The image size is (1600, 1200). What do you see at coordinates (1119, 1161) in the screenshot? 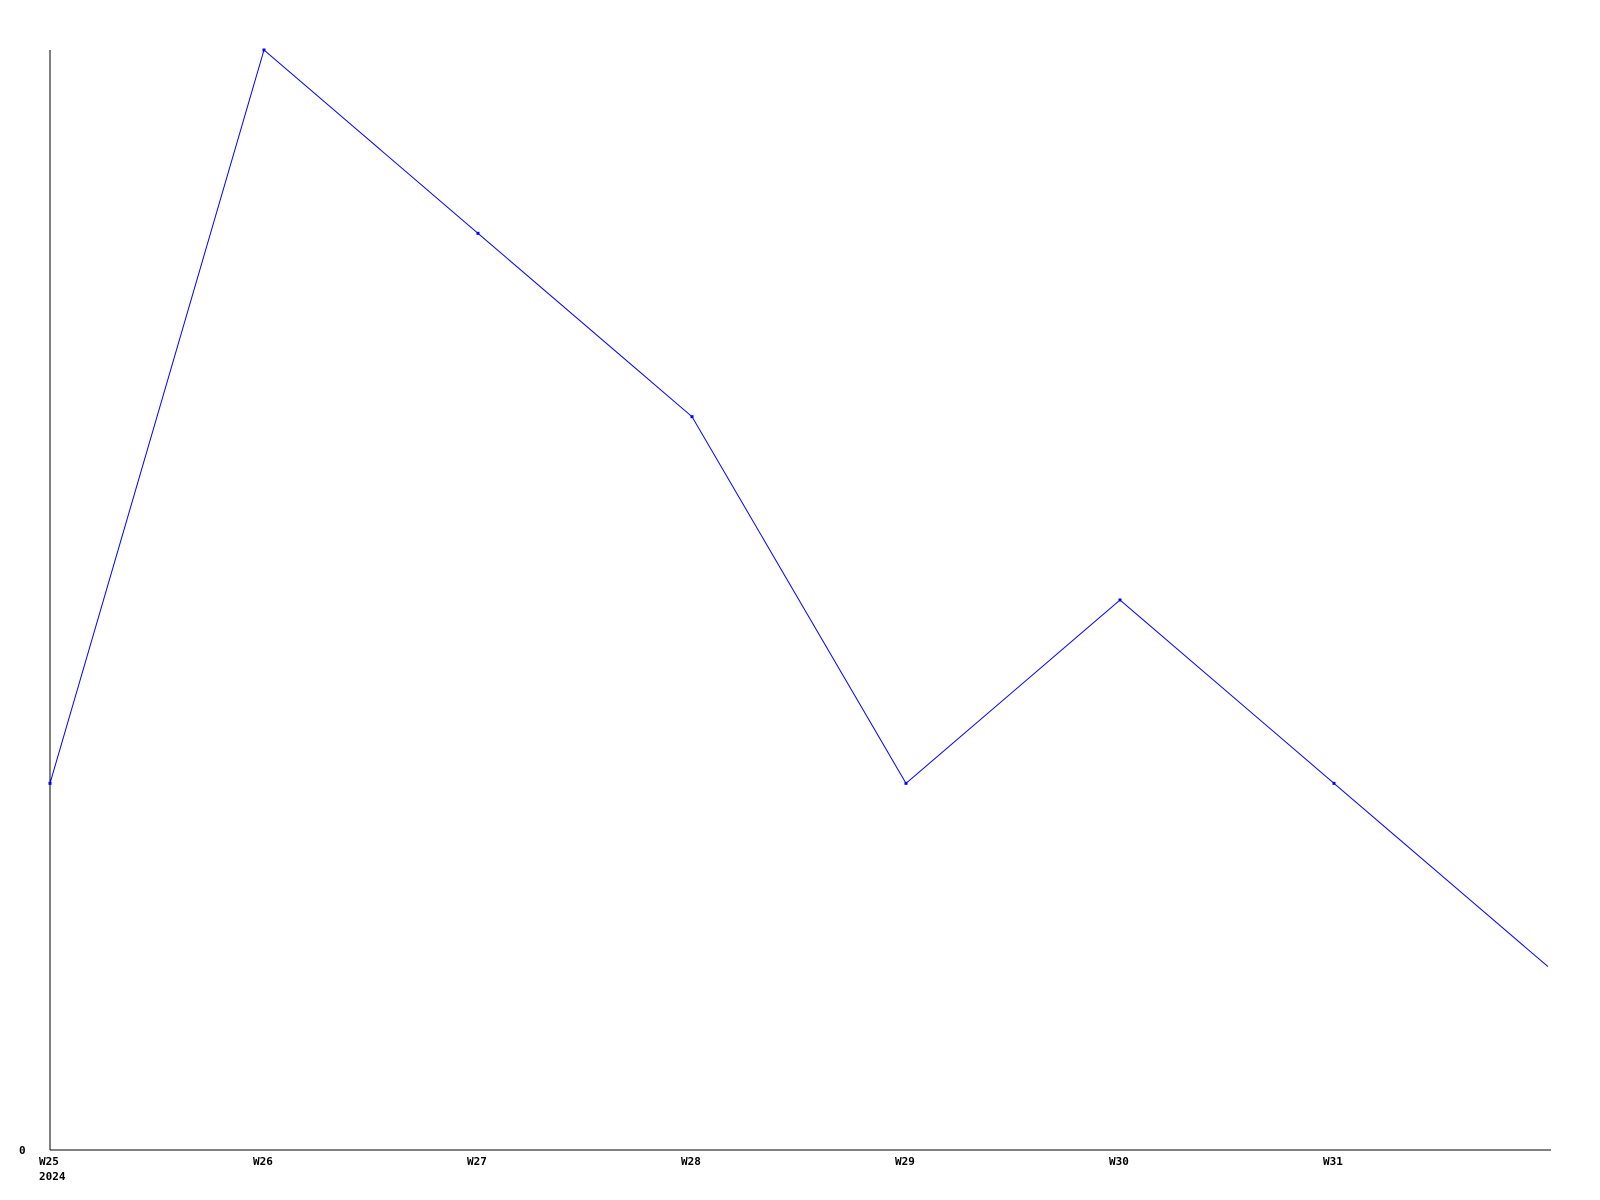
I see `x-tick-label: W30` at bounding box center [1119, 1161].